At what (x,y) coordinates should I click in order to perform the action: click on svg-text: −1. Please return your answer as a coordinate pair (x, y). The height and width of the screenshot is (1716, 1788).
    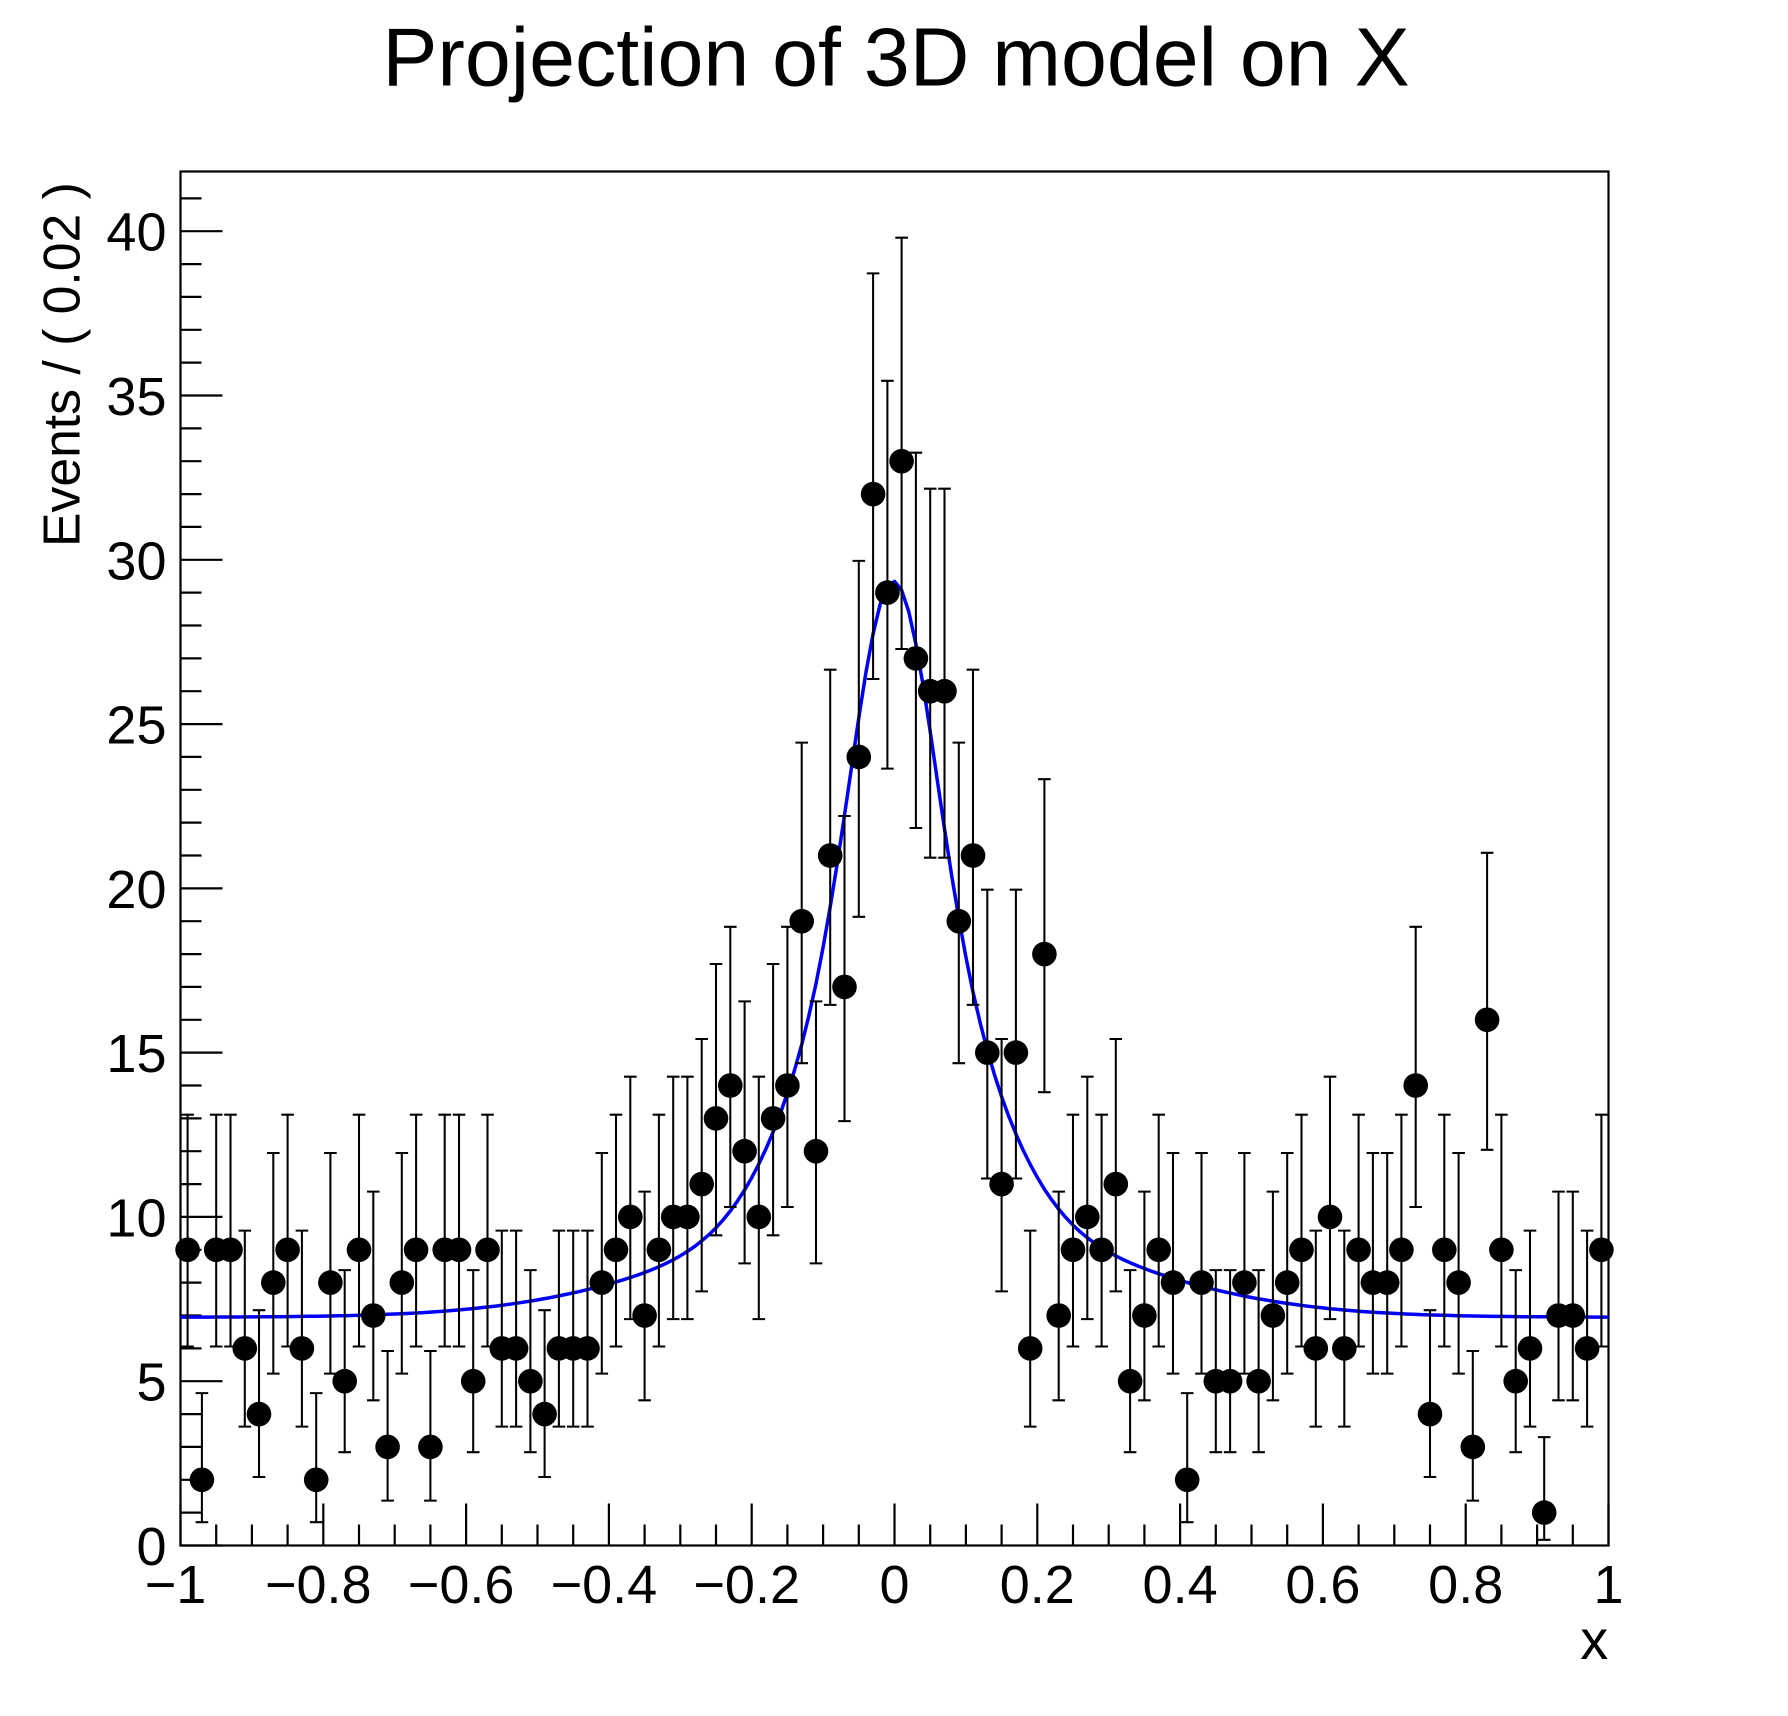
    Looking at the image, I should click on (176, 1585).